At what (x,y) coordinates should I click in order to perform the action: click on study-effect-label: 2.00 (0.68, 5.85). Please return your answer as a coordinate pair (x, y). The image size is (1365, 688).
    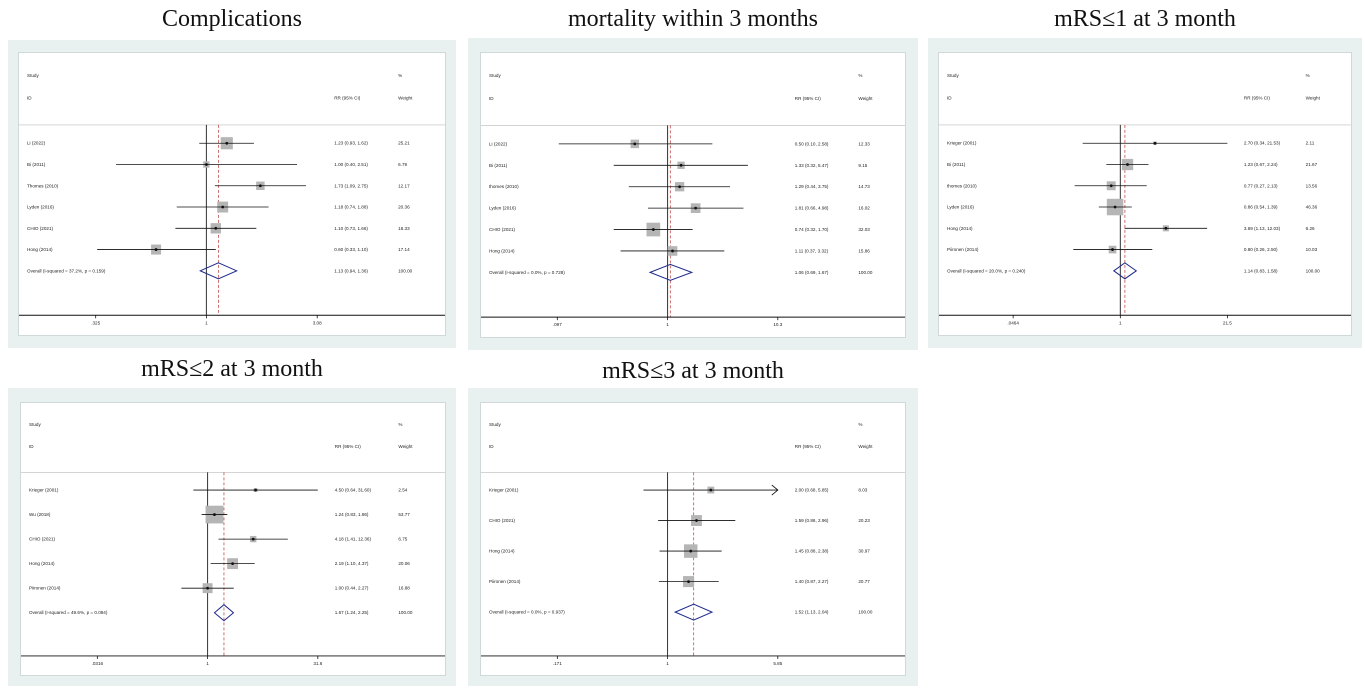
    Looking at the image, I should click on (812, 490).